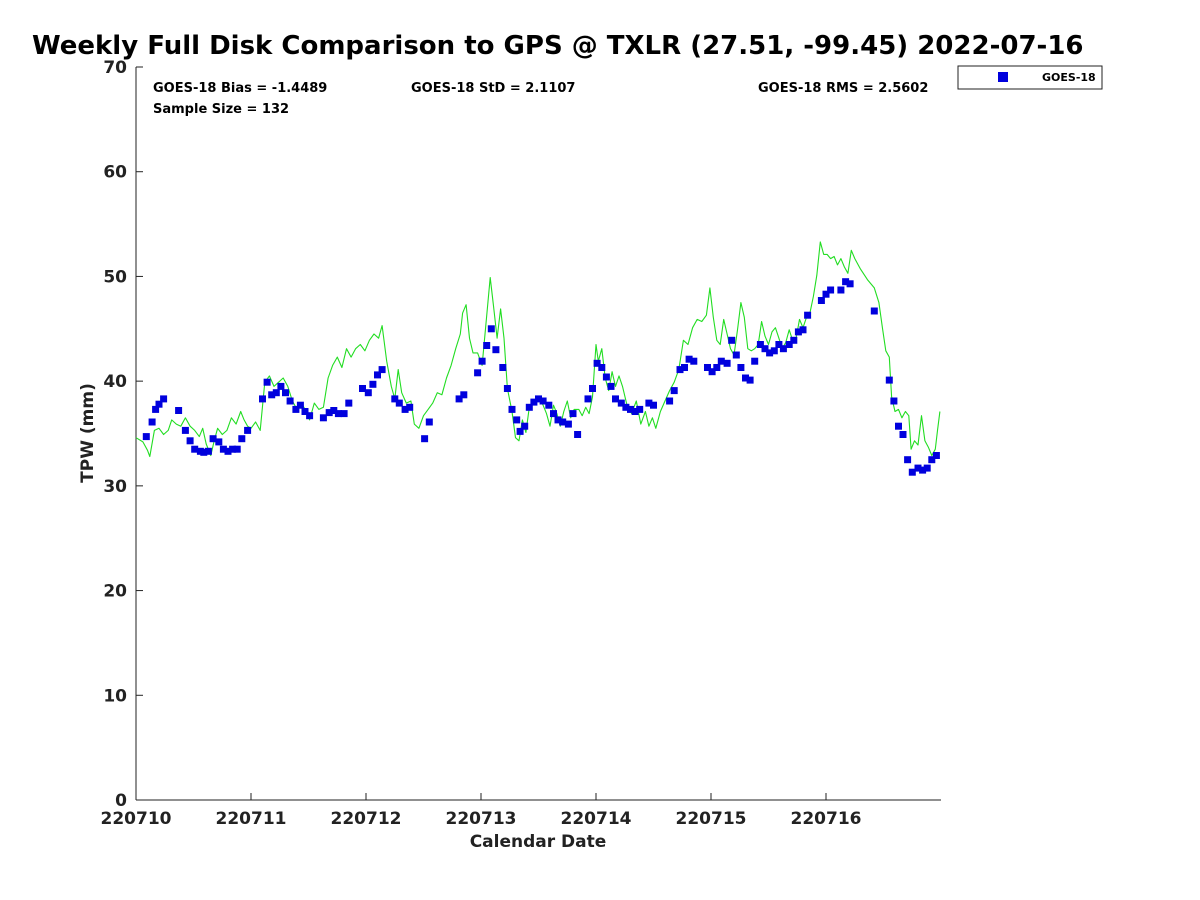  What do you see at coordinates (251, 819) in the screenshot?
I see `x-tick-label: 220711` at bounding box center [251, 819].